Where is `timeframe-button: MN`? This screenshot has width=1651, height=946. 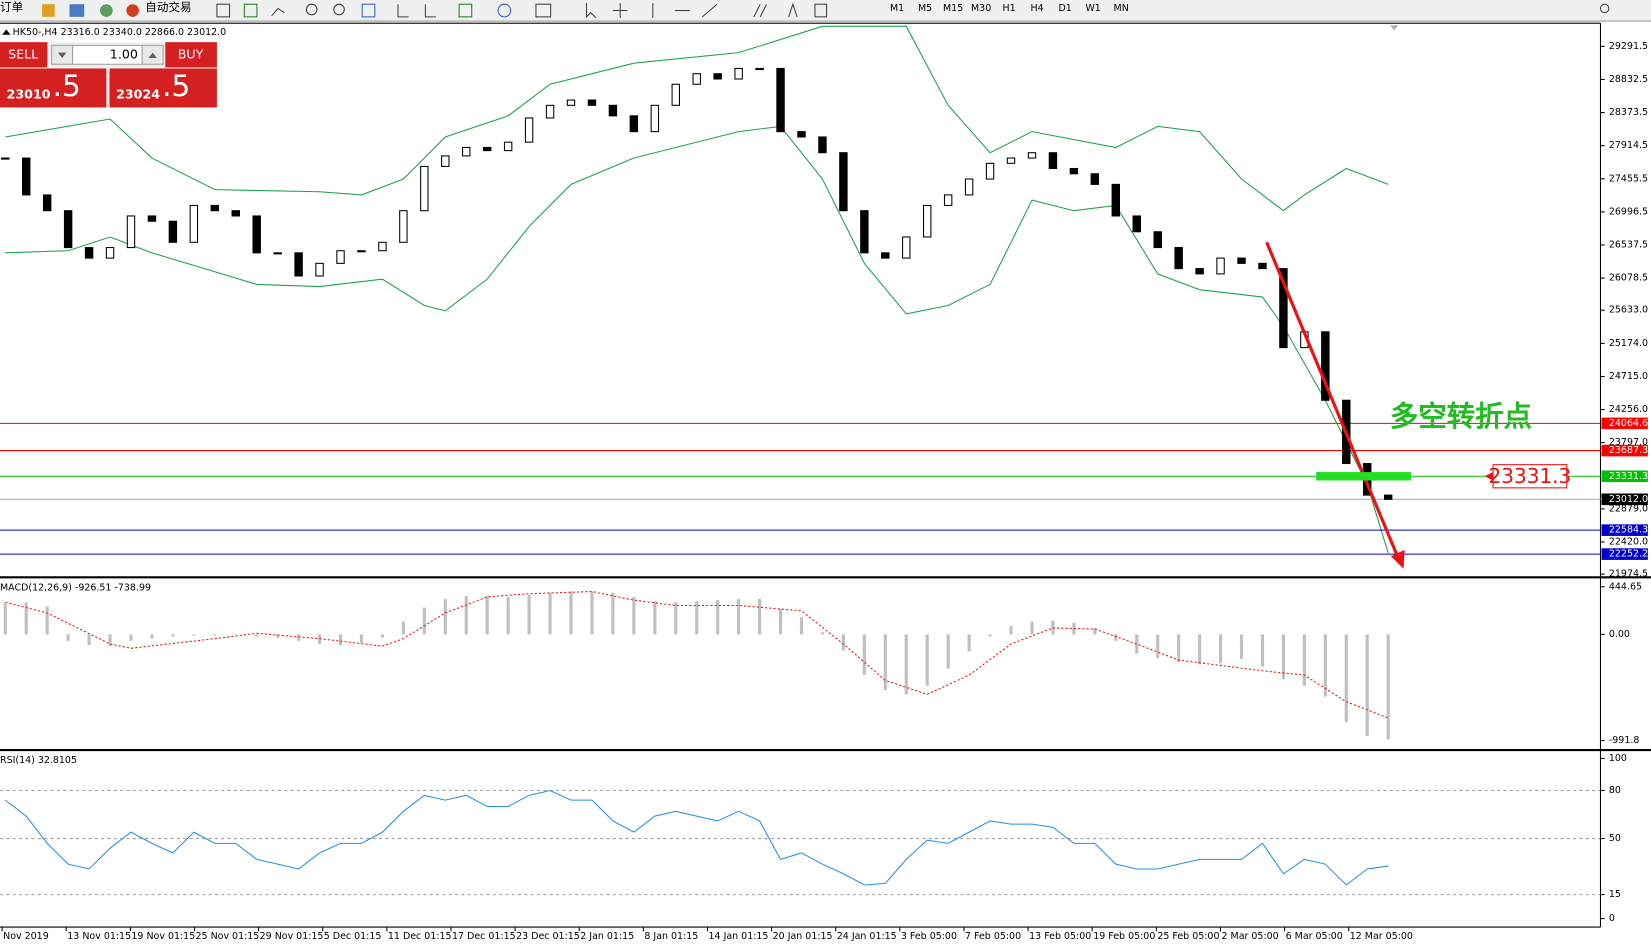
timeframe-button: MN is located at coordinates (1121, 8).